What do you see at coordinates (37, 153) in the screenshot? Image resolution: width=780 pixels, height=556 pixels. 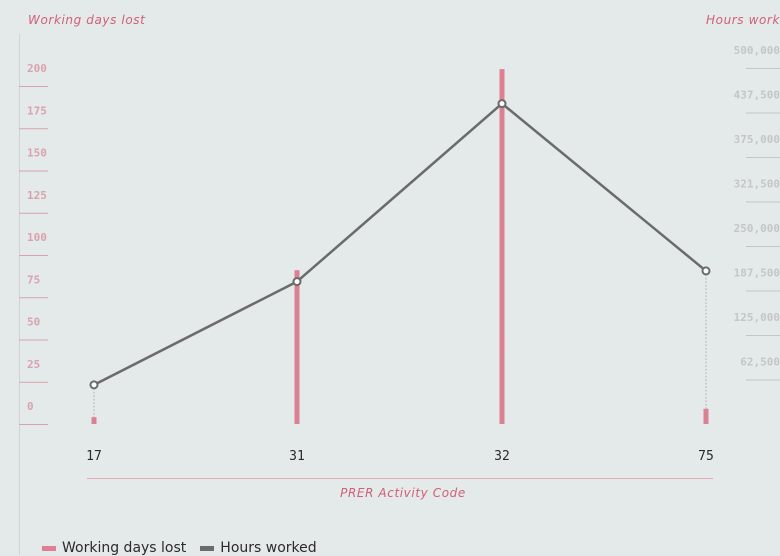 I see `left-tick-label: 150` at bounding box center [37, 153].